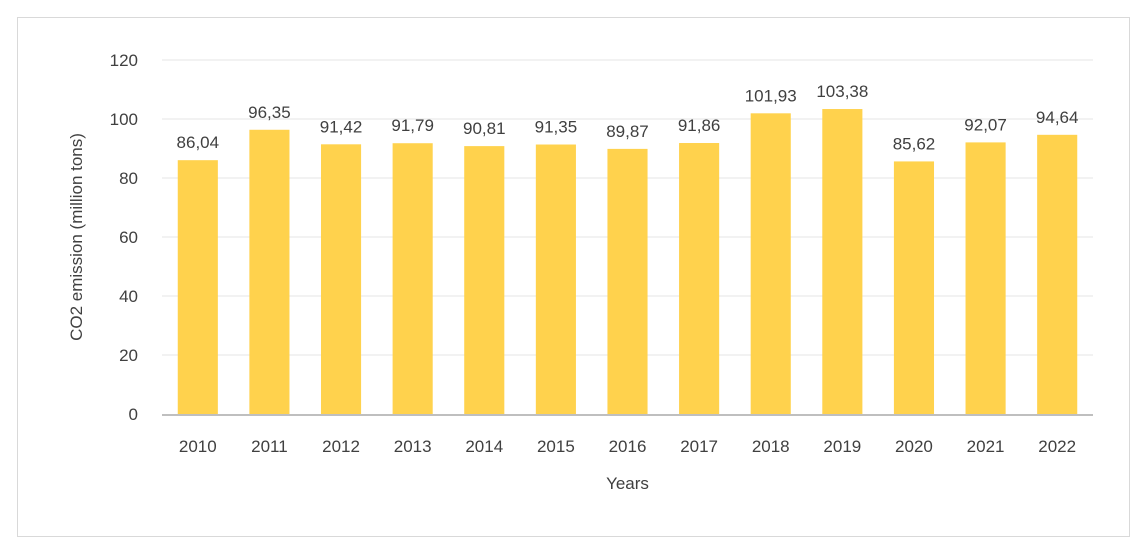 The width and height of the screenshot is (1148, 557). What do you see at coordinates (627, 131) in the screenshot?
I see `data-label-2016: 89,87` at bounding box center [627, 131].